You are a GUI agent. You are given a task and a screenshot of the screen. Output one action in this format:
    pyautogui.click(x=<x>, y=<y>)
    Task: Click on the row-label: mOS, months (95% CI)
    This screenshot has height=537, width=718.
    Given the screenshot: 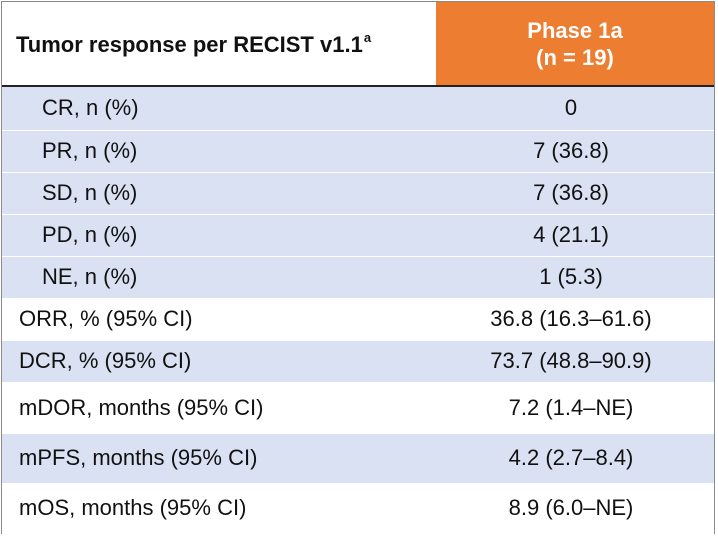 What is the action you would take?
    pyautogui.click(x=133, y=507)
    